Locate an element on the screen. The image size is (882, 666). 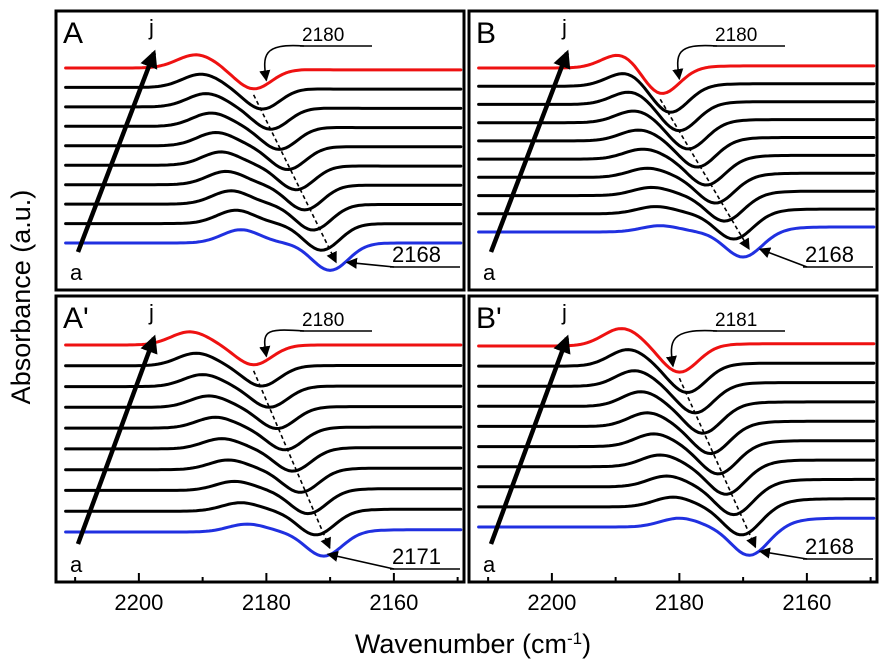
spectrum-b-j is located at coordinates (676, 74).